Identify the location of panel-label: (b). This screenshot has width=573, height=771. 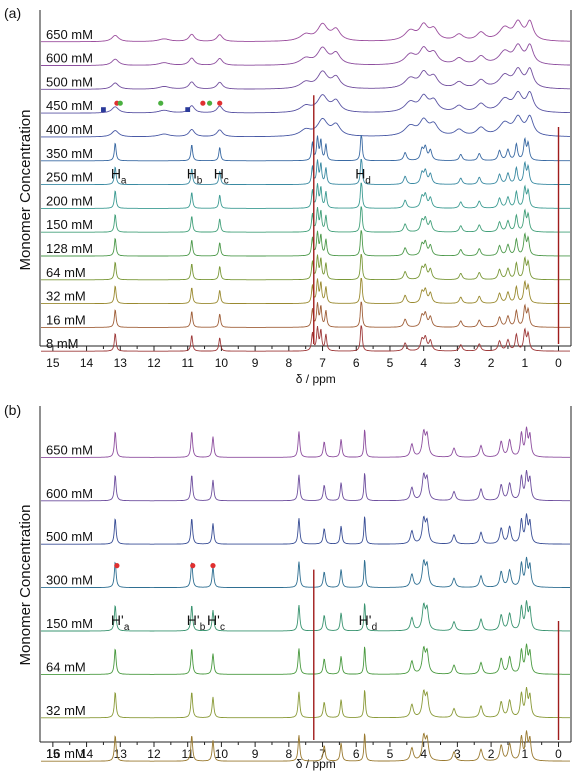
(12, 410).